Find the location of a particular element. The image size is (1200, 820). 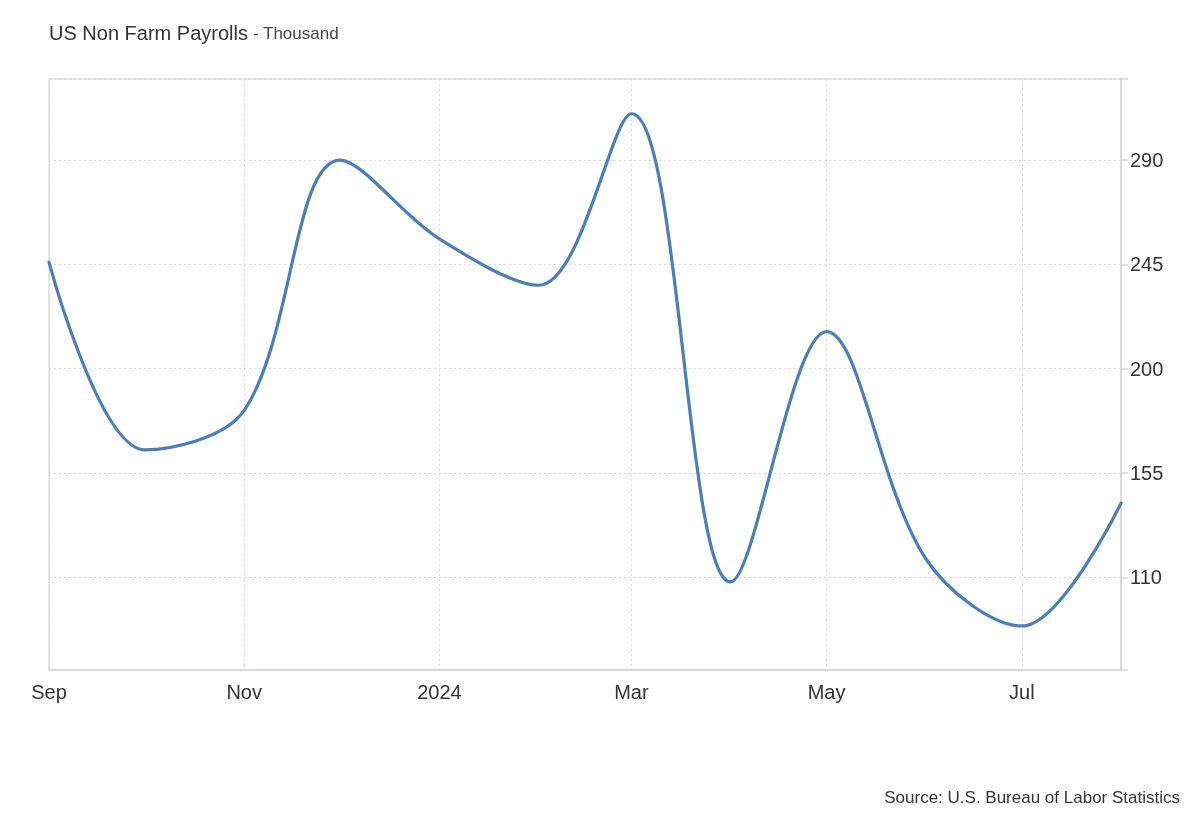

x-tick-label: Nov is located at coordinates (244, 692).